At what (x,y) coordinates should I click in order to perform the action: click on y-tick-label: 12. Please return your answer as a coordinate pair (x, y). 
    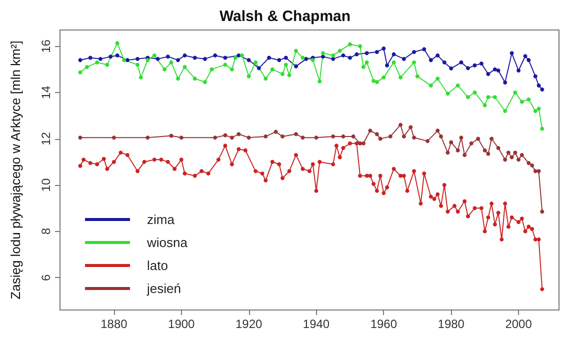
    Looking at the image, I should click on (46, 139).